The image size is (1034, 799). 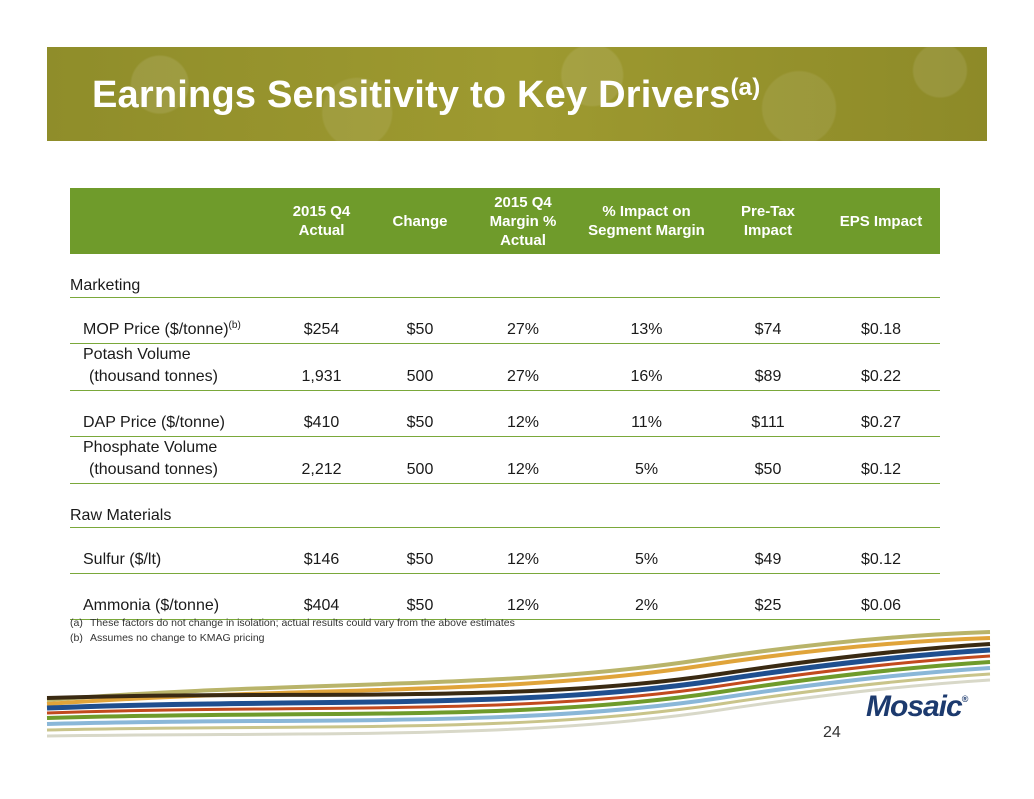 I want to click on table-row: Sulfur ($/lt) $146 $50 12% 5% $49 $0.12, so click(x=505, y=550).